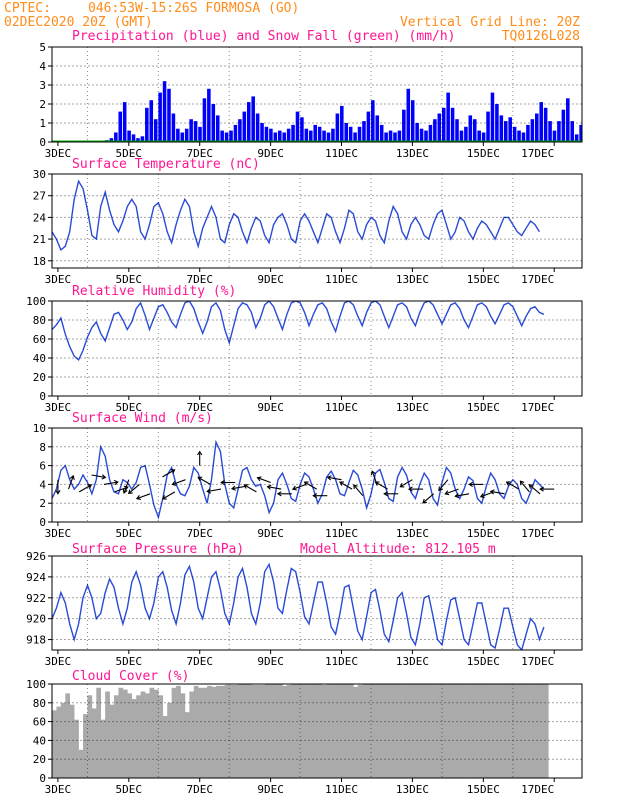 The width and height of the screenshot is (618, 800). What do you see at coordinates (42, 447) in the screenshot?
I see `y-tick-label: 8` at bounding box center [42, 447].